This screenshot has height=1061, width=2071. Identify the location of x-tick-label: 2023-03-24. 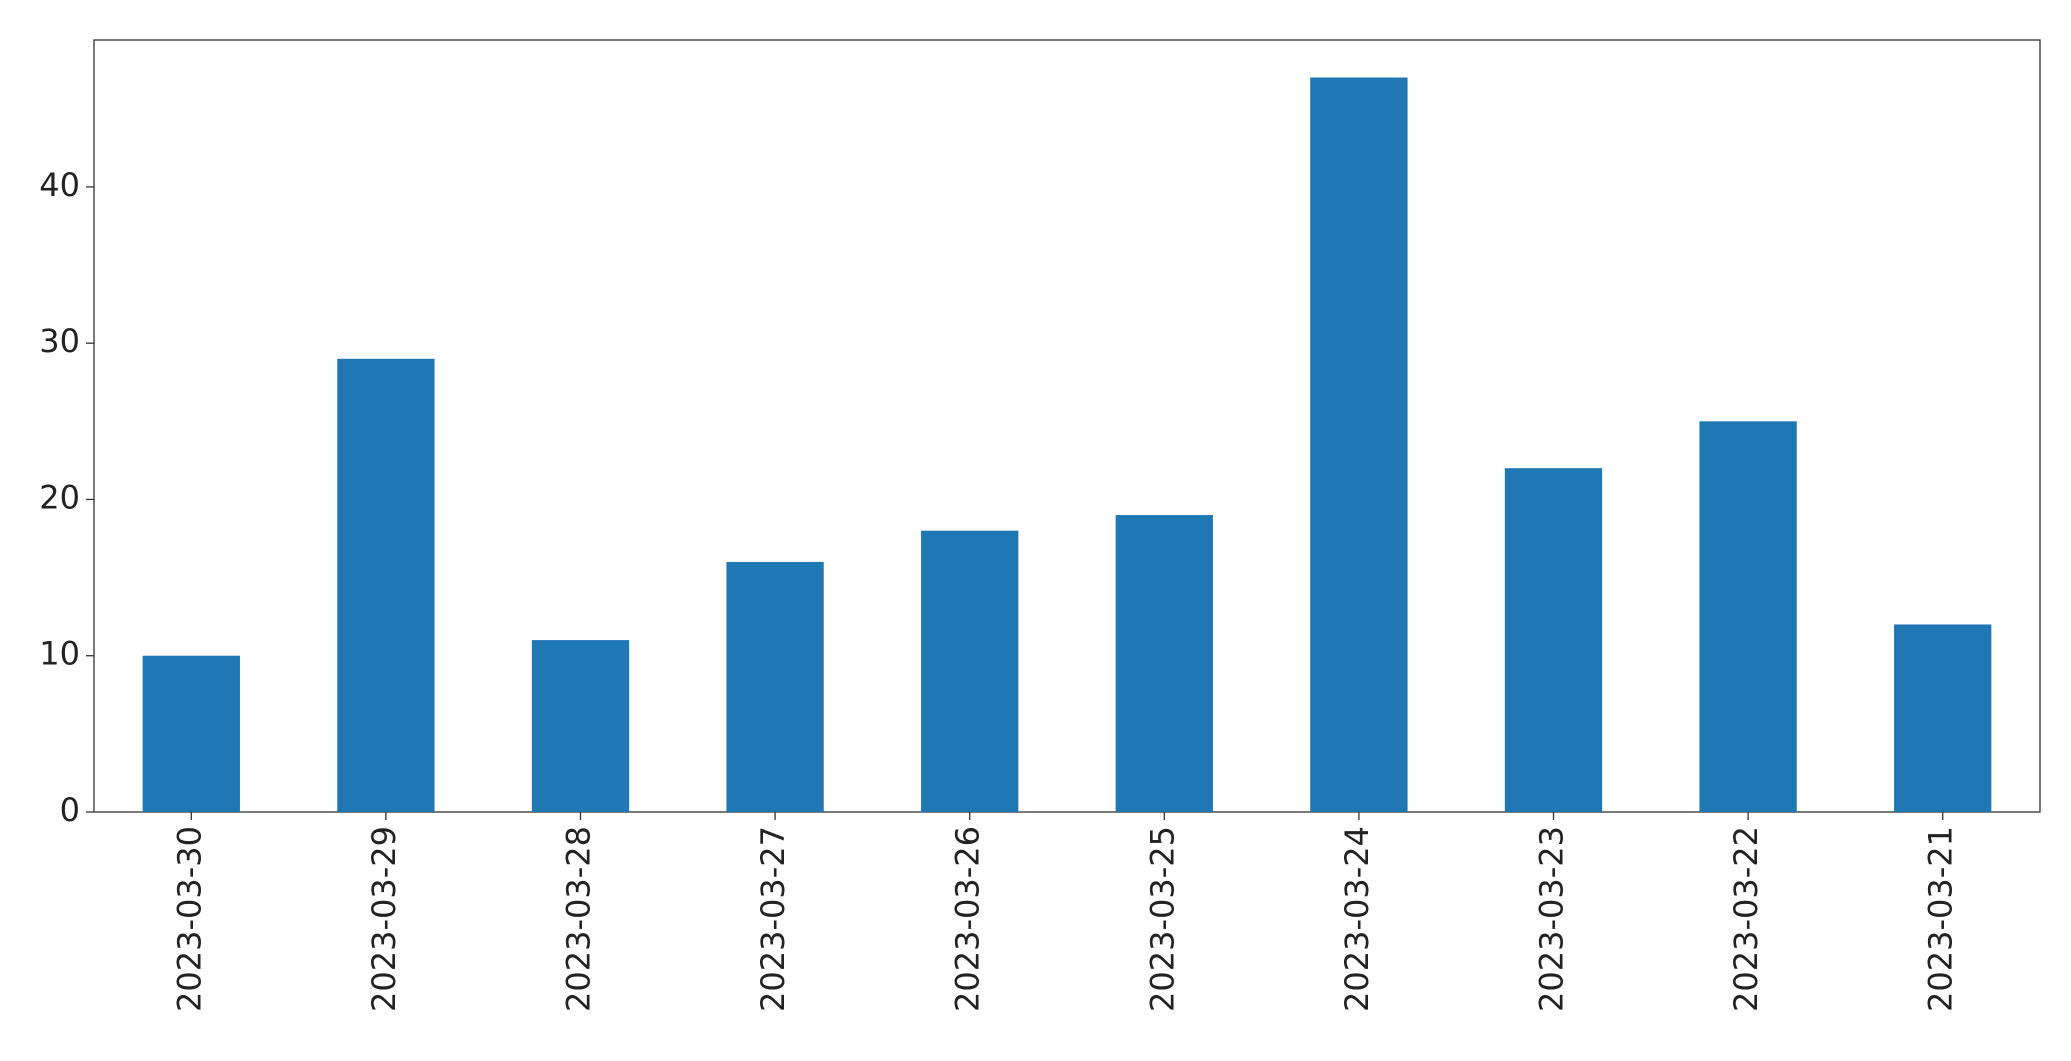
(1357, 919).